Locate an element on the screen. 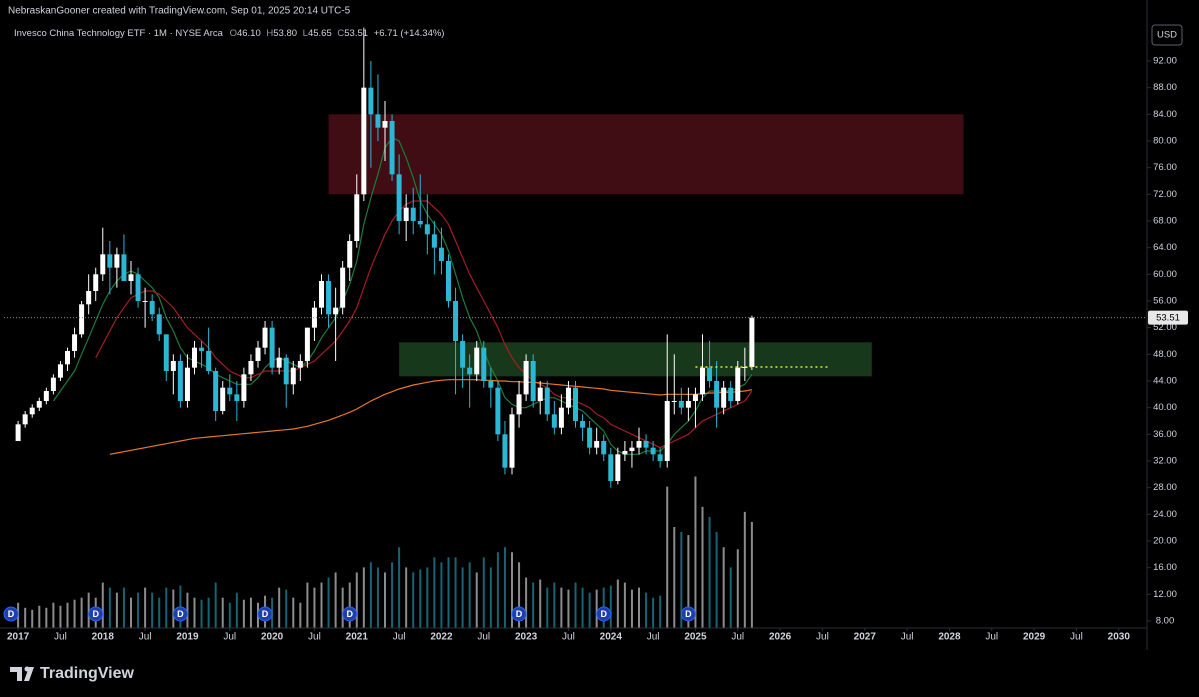 The height and width of the screenshot is (697, 1199). y-tick-label: 48.00 is located at coordinates (1165, 354).